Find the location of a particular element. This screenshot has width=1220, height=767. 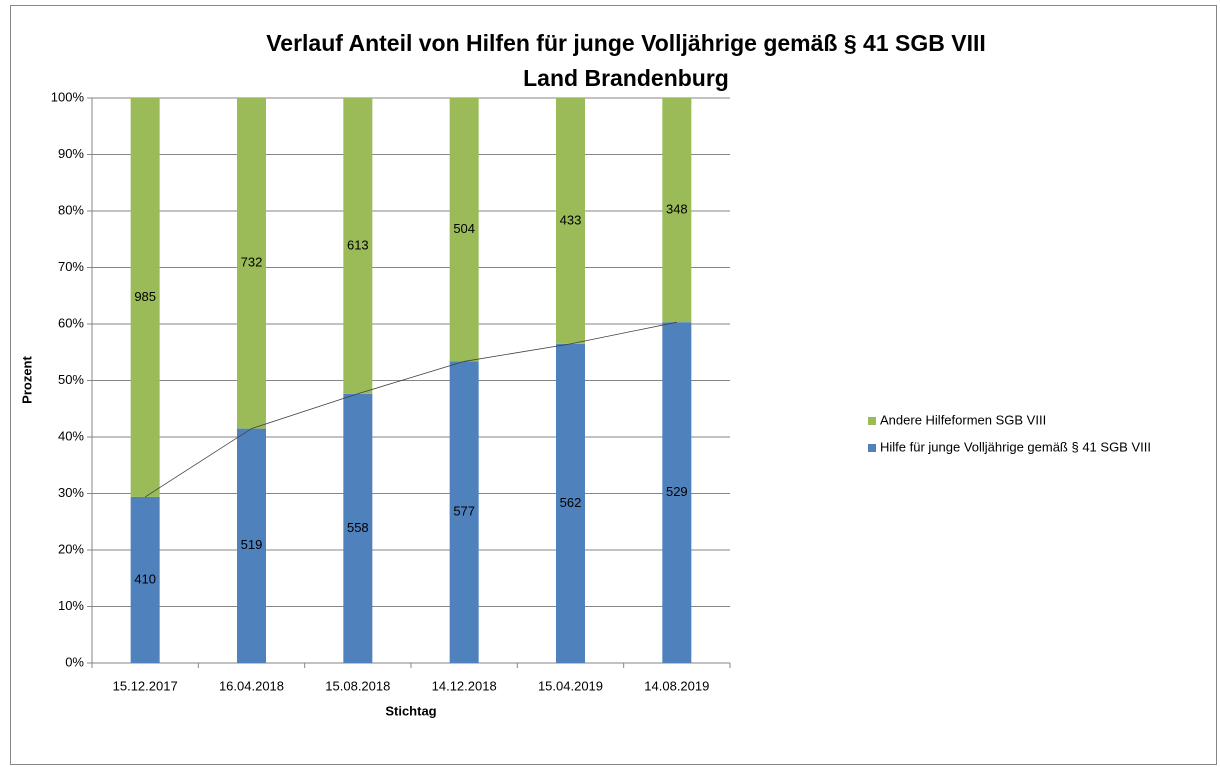

y-tick-label: 20% is located at coordinates (71, 548).